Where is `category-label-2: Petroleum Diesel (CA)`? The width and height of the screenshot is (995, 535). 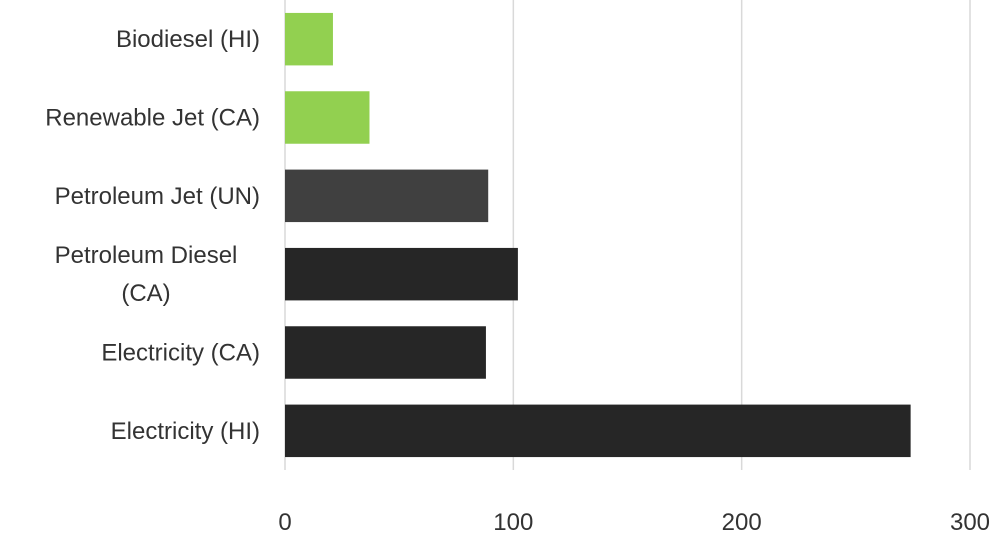 category-label-2: Petroleum Diesel (CA) is located at coordinates (146, 274).